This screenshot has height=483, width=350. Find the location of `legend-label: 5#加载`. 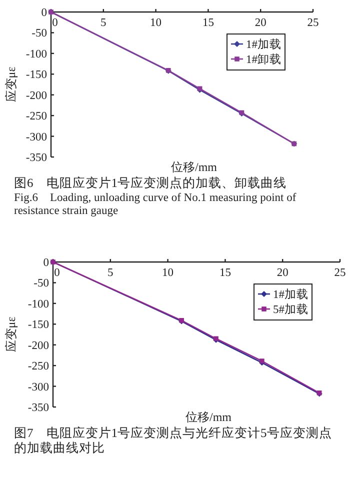

legend-label: 5#加载 is located at coordinates (290, 309).